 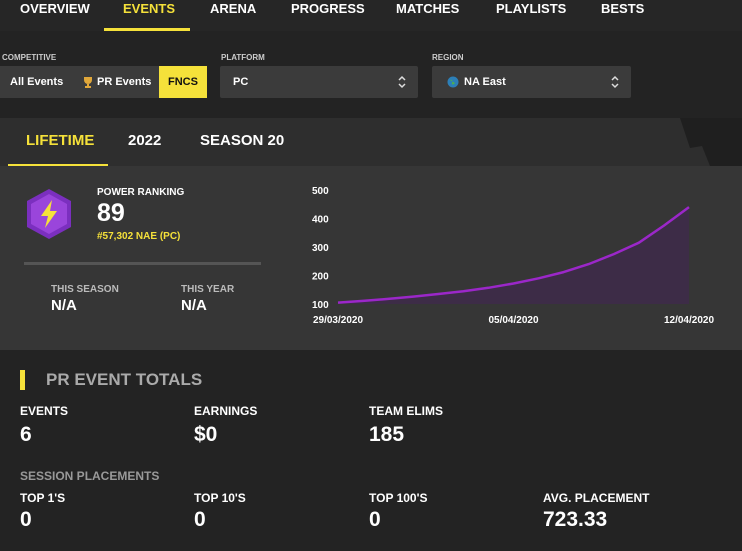 I want to click on trophy-icon, so click(x=88, y=82).